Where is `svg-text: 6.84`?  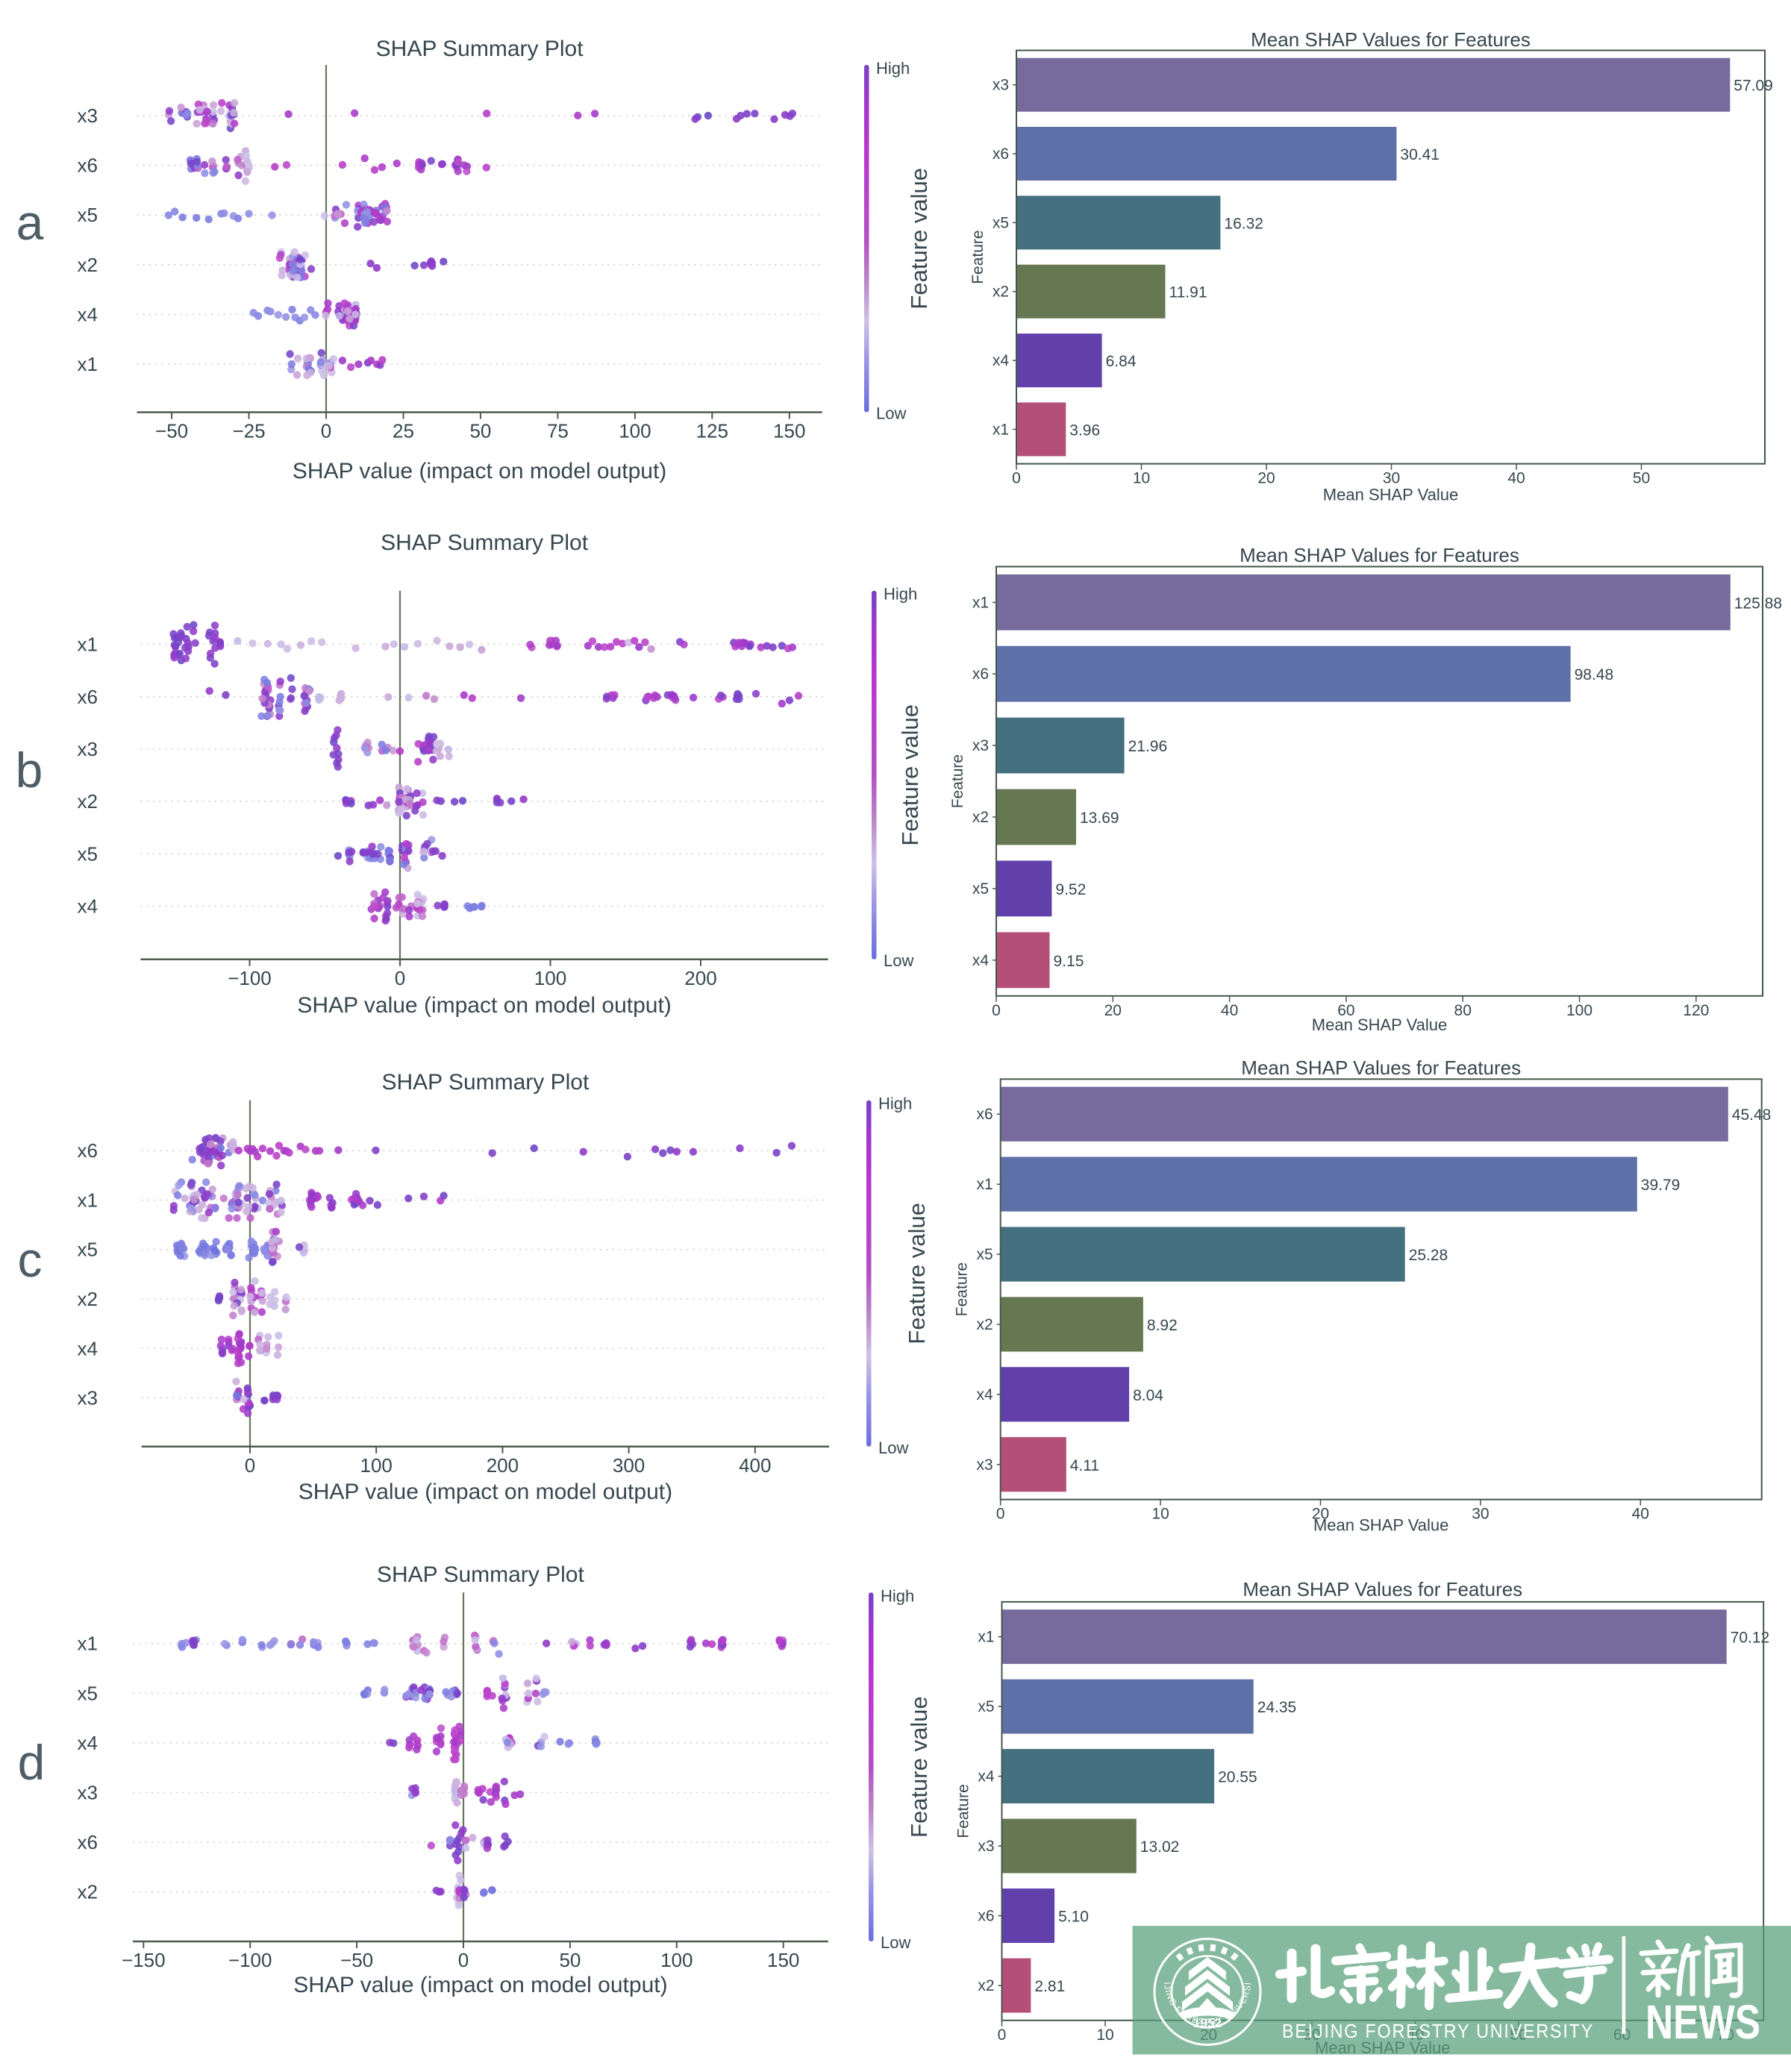 svg-text: 6.84 is located at coordinates (1122, 361).